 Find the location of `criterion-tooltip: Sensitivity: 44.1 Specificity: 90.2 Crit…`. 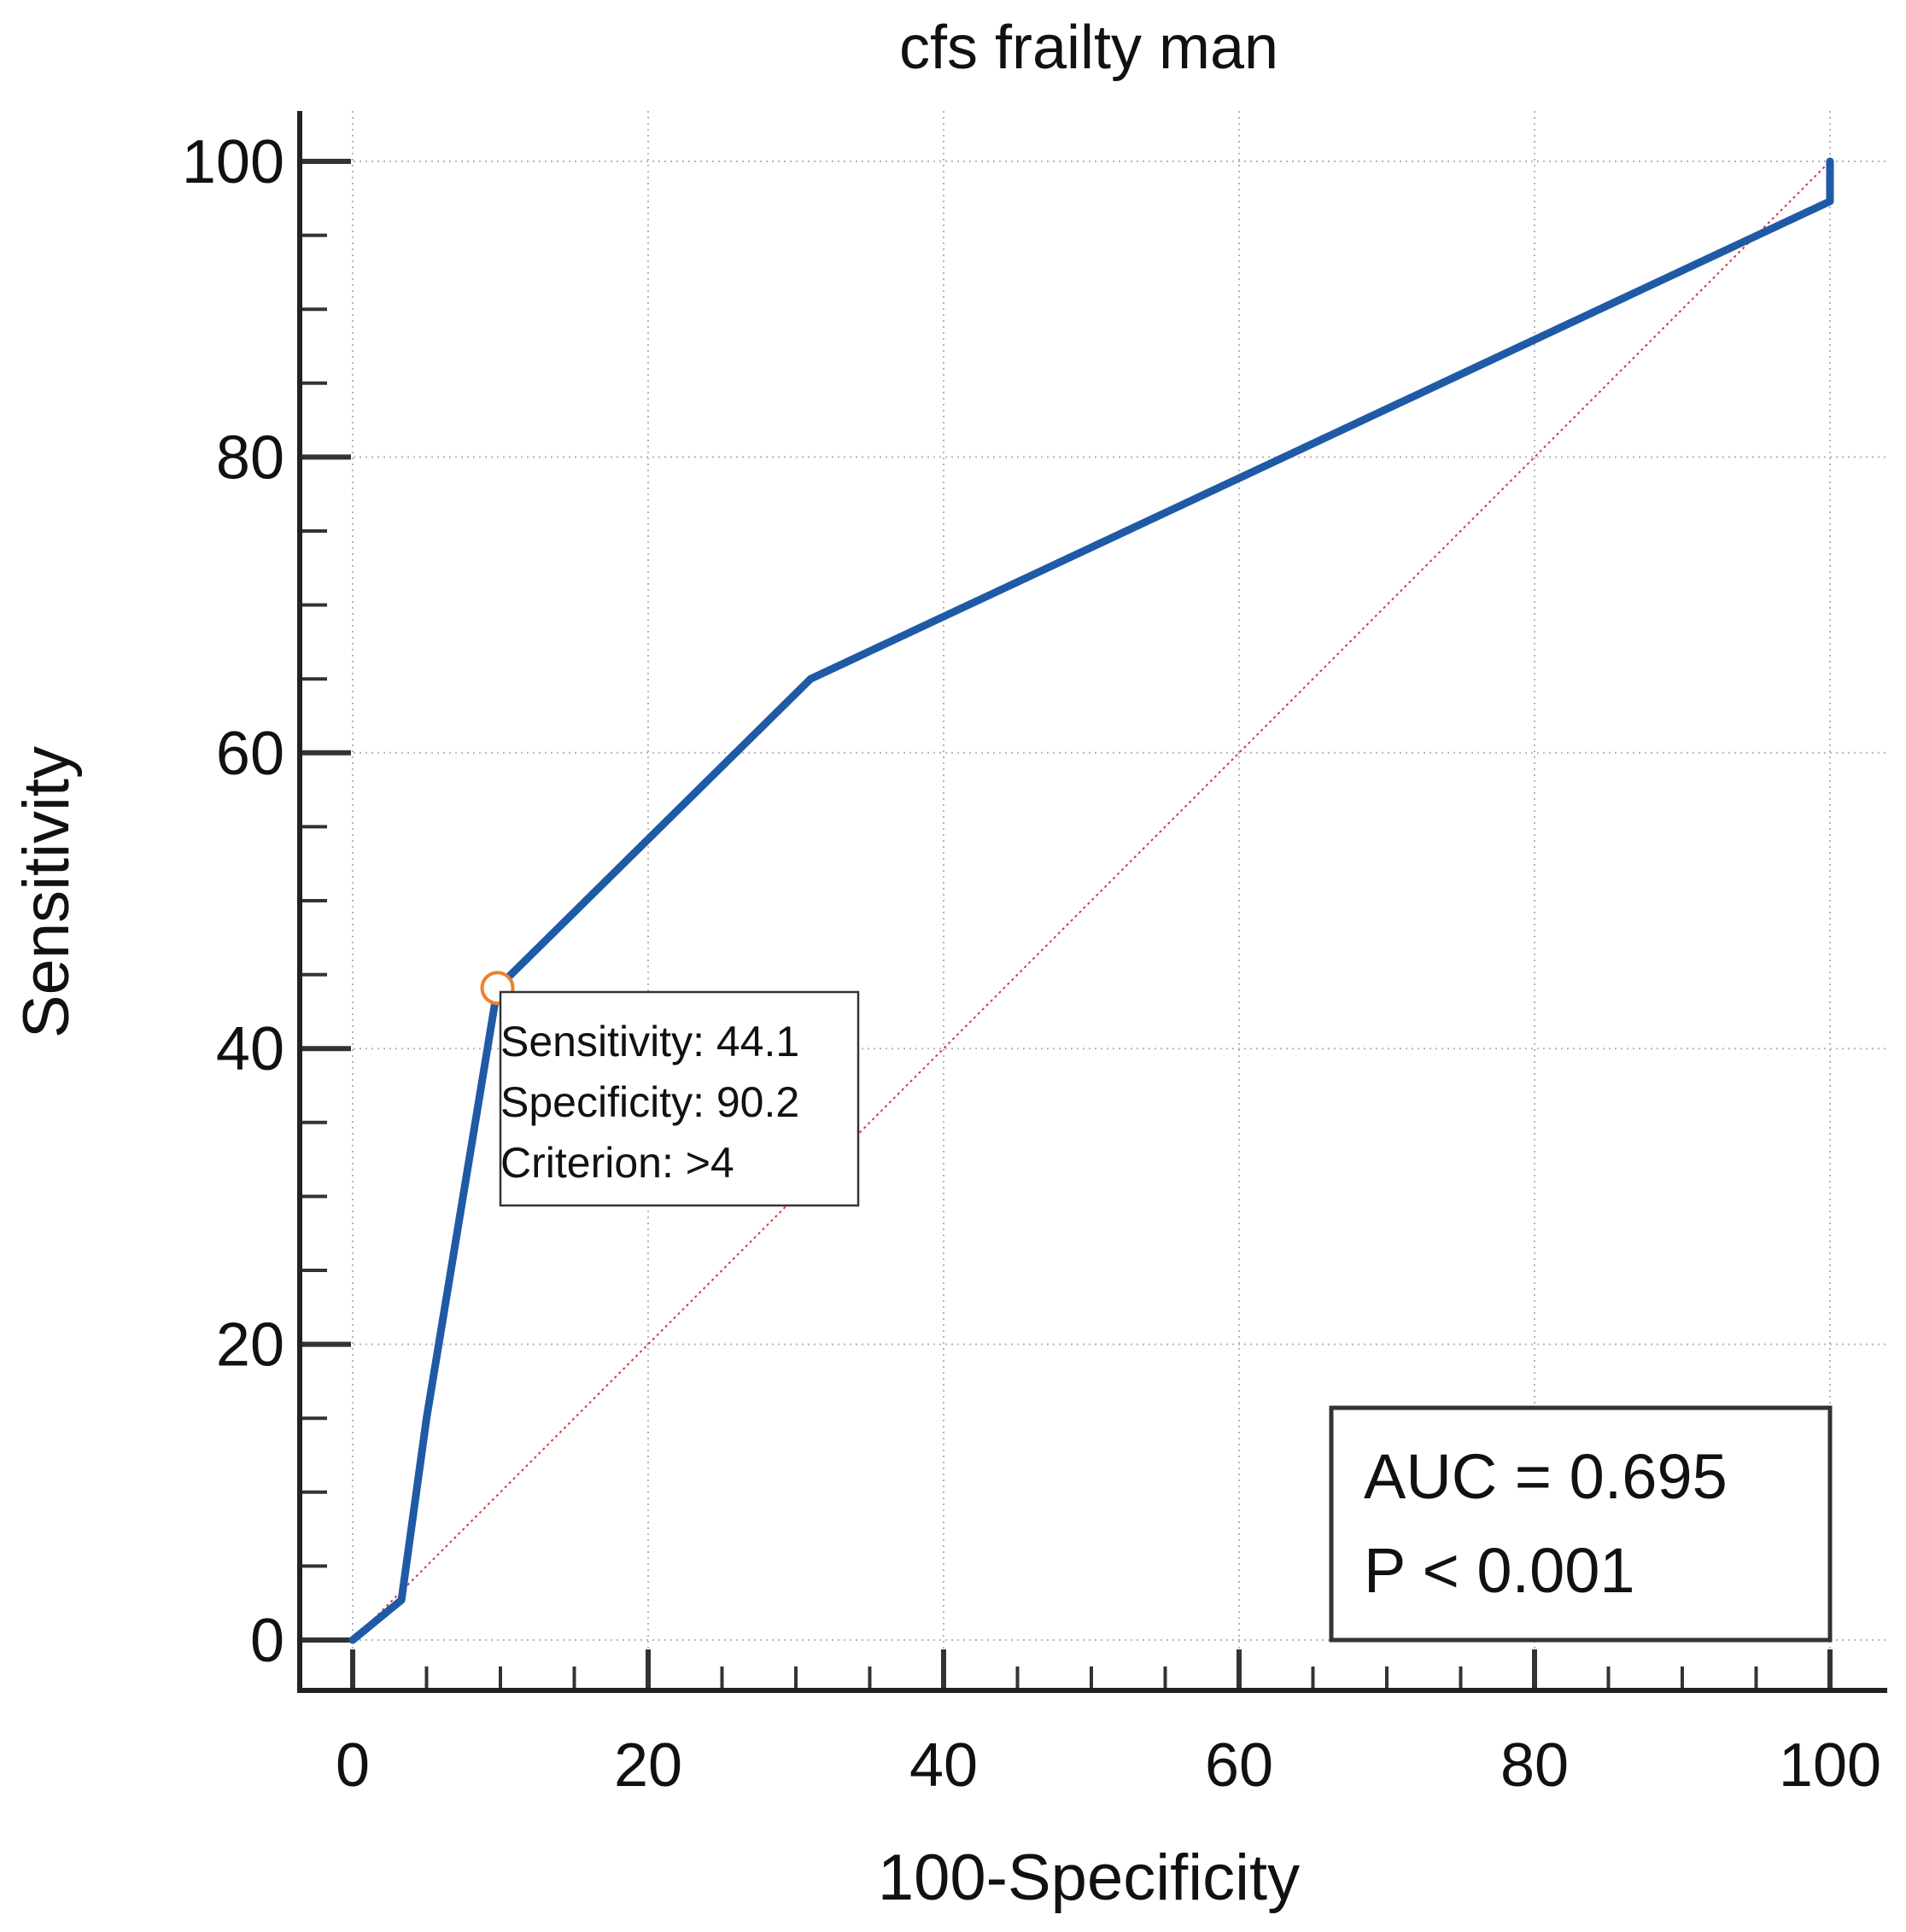

criterion-tooltip: Sensitivity: 44.1 Specificity: 90.2 Crit… is located at coordinates (679, 1098).